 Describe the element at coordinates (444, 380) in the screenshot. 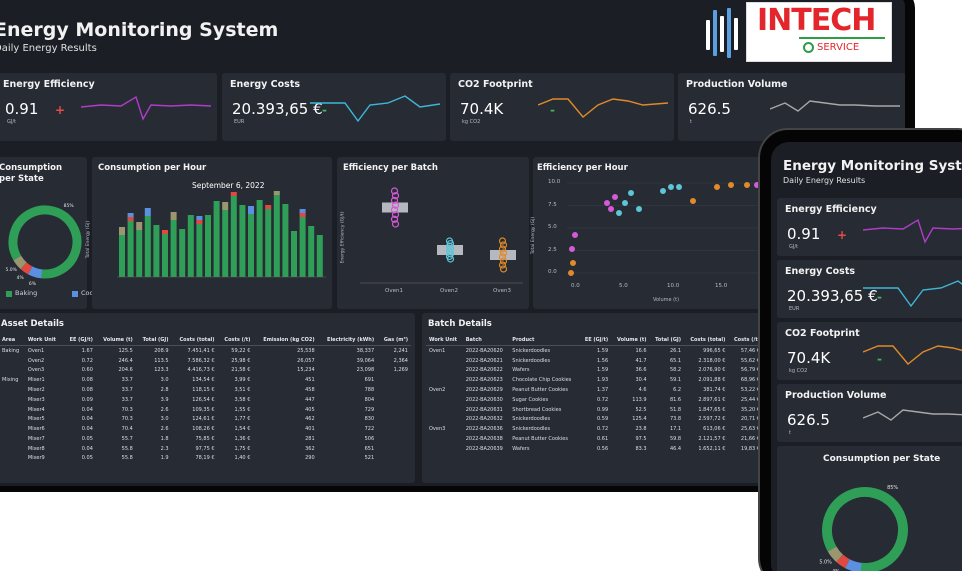

I see `work-unit-cell` at that location.